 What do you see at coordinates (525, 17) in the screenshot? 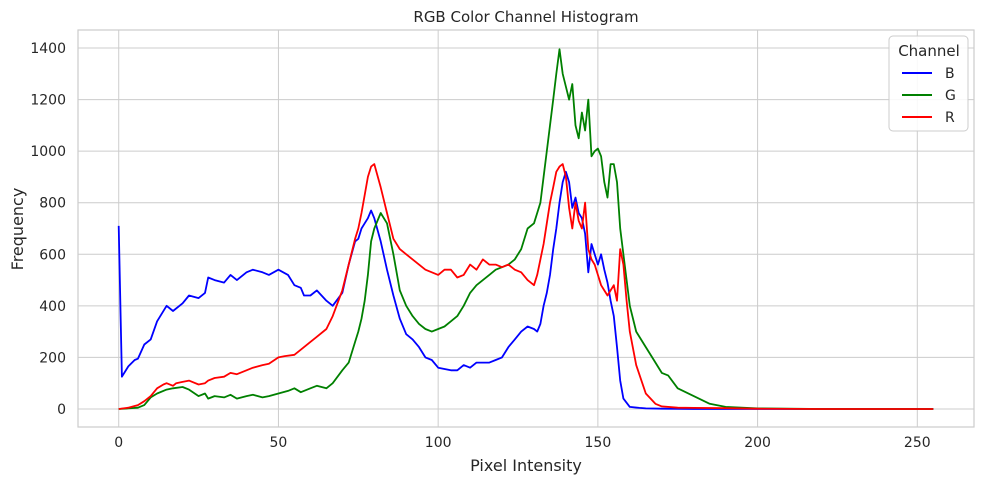
I see `chart-title: RGB Color Channel Histogram` at bounding box center [525, 17].